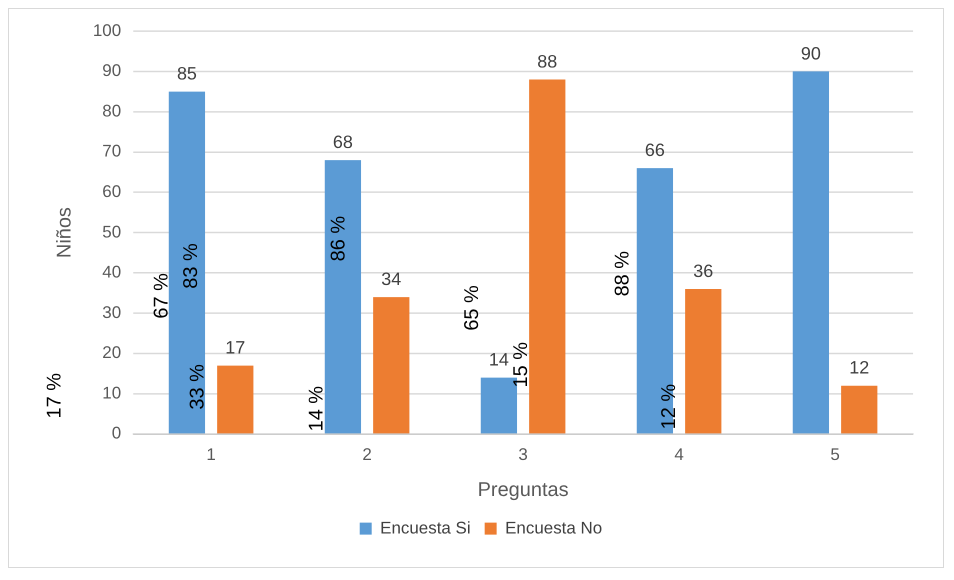 Image resolution: width=954 pixels, height=580 pixels. I want to click on legend-label: Encuesta No, so click(553, 528).